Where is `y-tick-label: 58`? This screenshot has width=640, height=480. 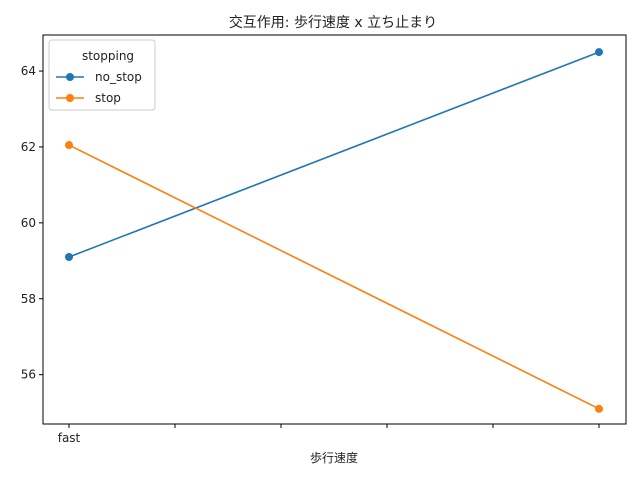
y-tick-label: 58 is located at coordinates (28, 299).